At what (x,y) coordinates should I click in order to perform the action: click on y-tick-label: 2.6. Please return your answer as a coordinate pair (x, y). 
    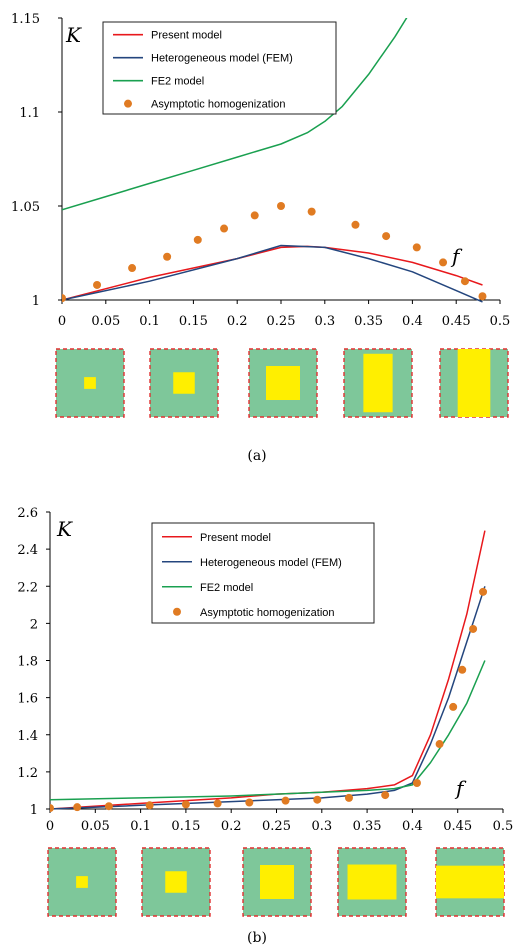
    Looking at the image, I should click on (27, 513).